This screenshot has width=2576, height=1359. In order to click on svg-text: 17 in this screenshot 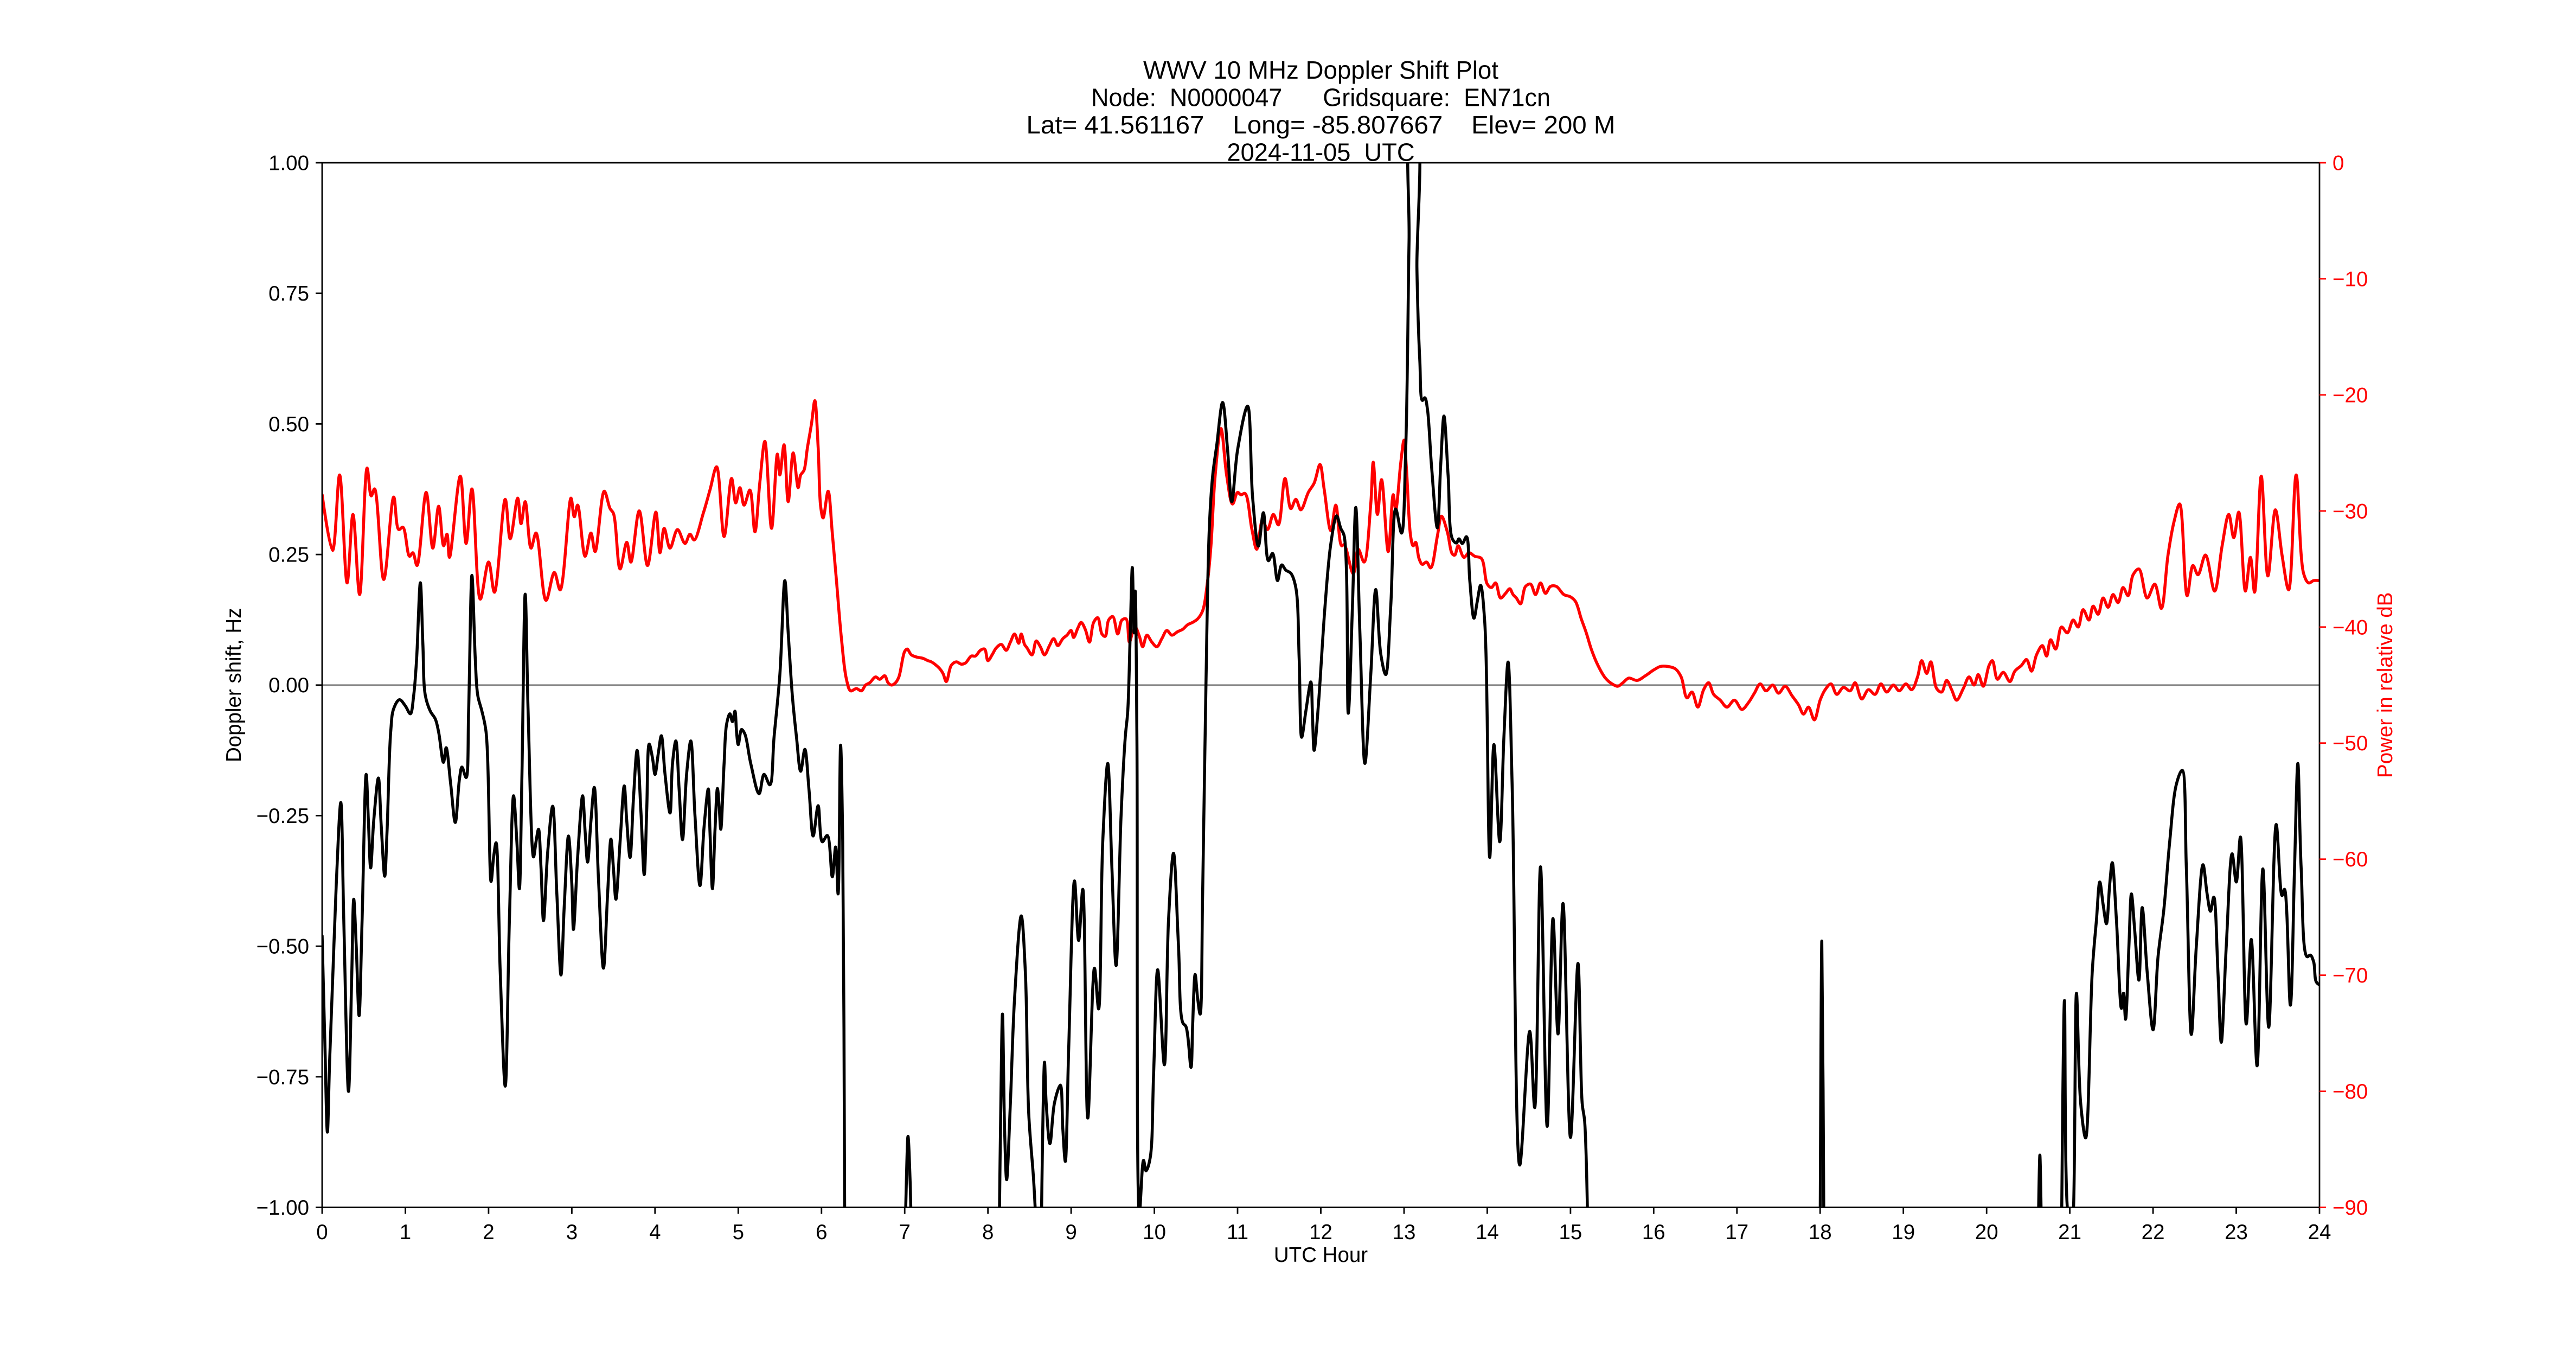, I will do `click(1736, 1232)`.